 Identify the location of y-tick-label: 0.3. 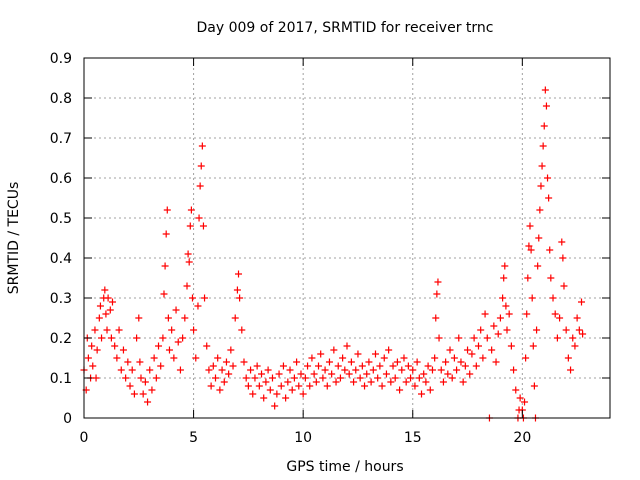
(61, 299).